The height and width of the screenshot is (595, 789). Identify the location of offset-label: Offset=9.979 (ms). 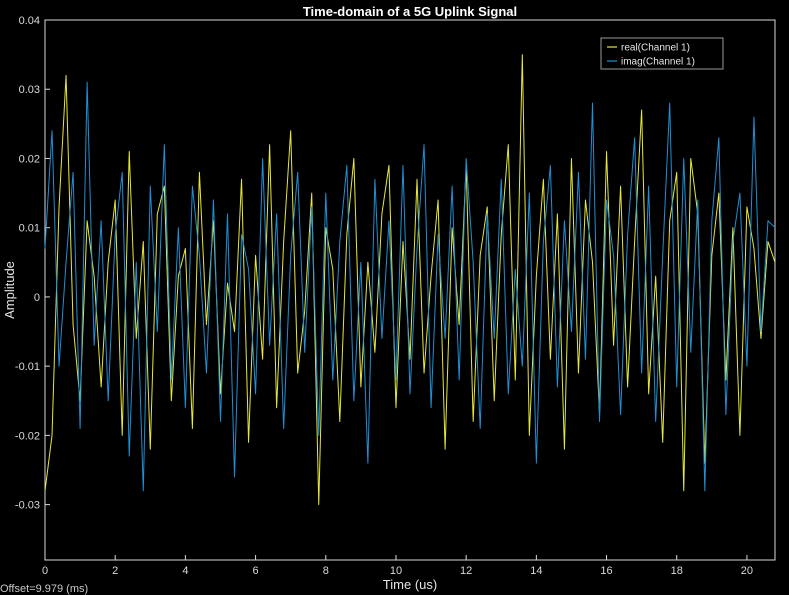
(44, 589).